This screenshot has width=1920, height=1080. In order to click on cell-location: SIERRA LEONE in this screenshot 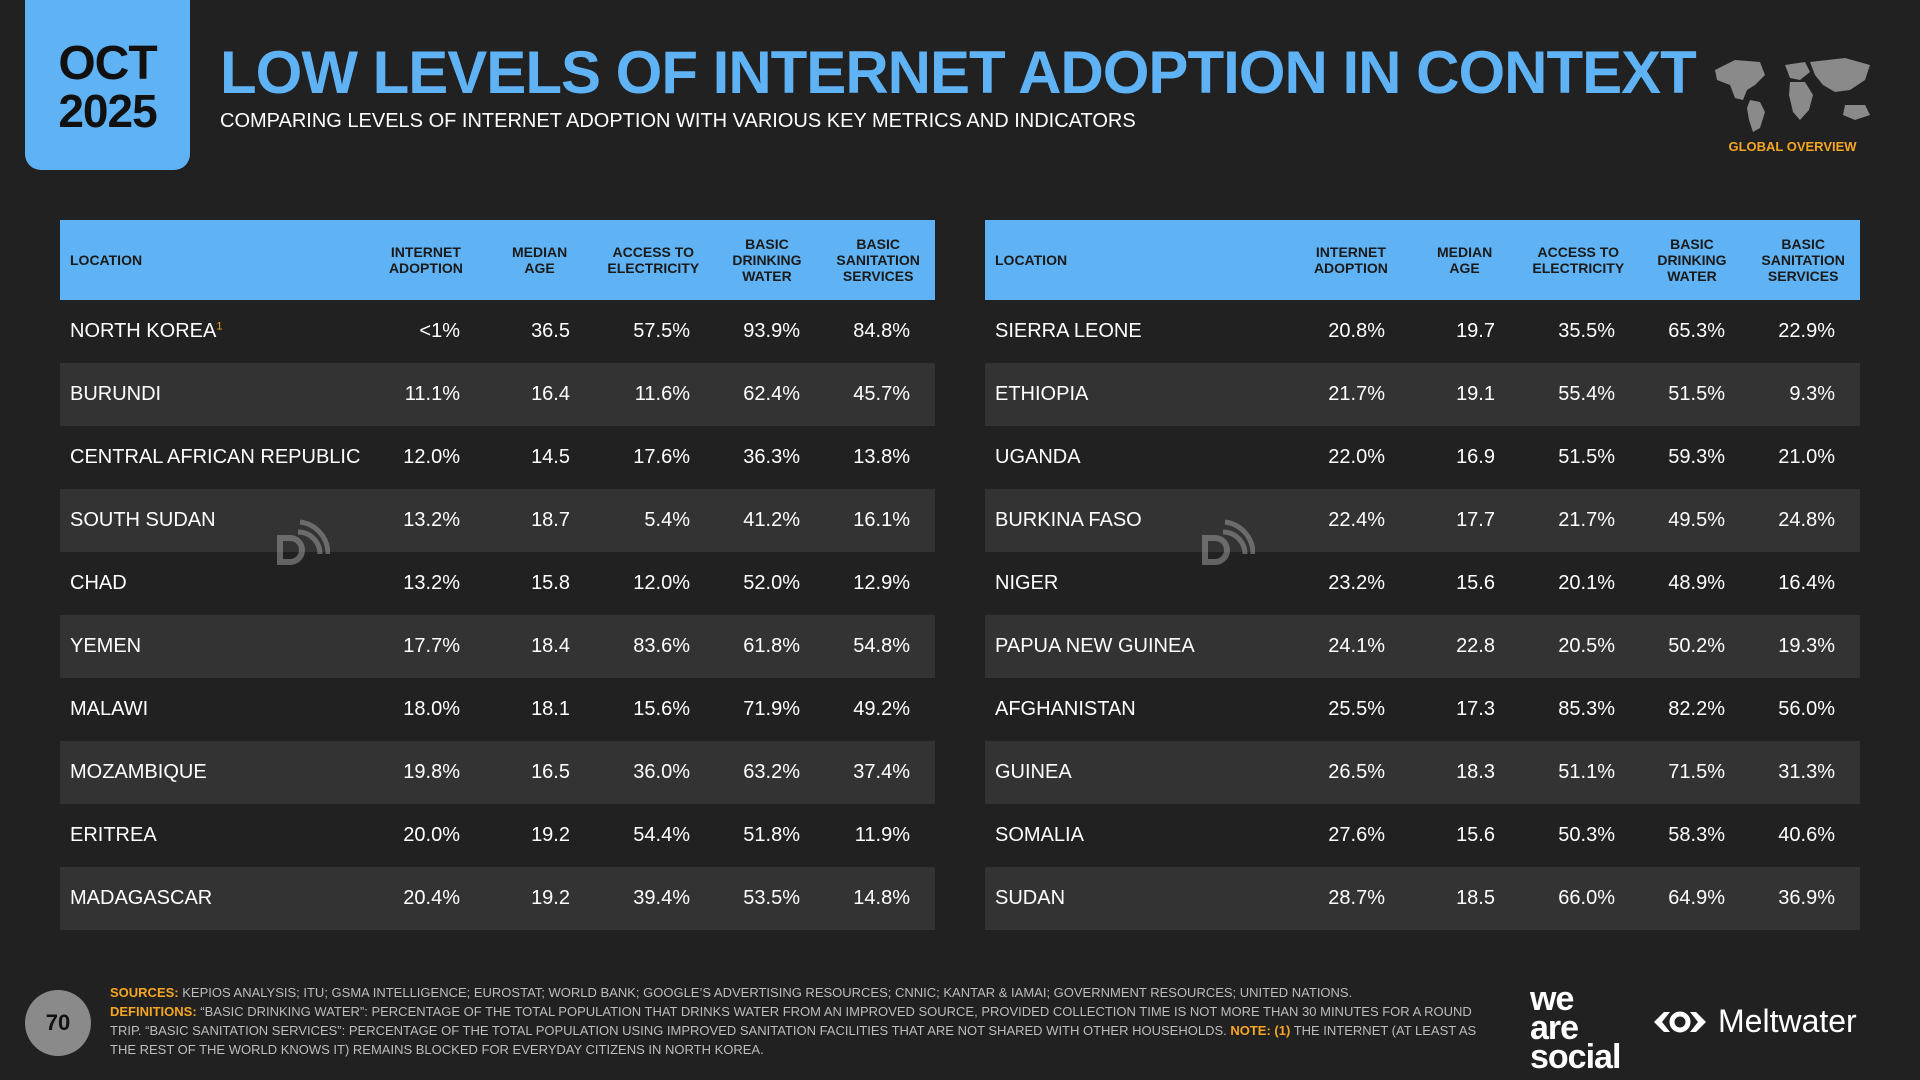, I will do `click(1068, 331)`.